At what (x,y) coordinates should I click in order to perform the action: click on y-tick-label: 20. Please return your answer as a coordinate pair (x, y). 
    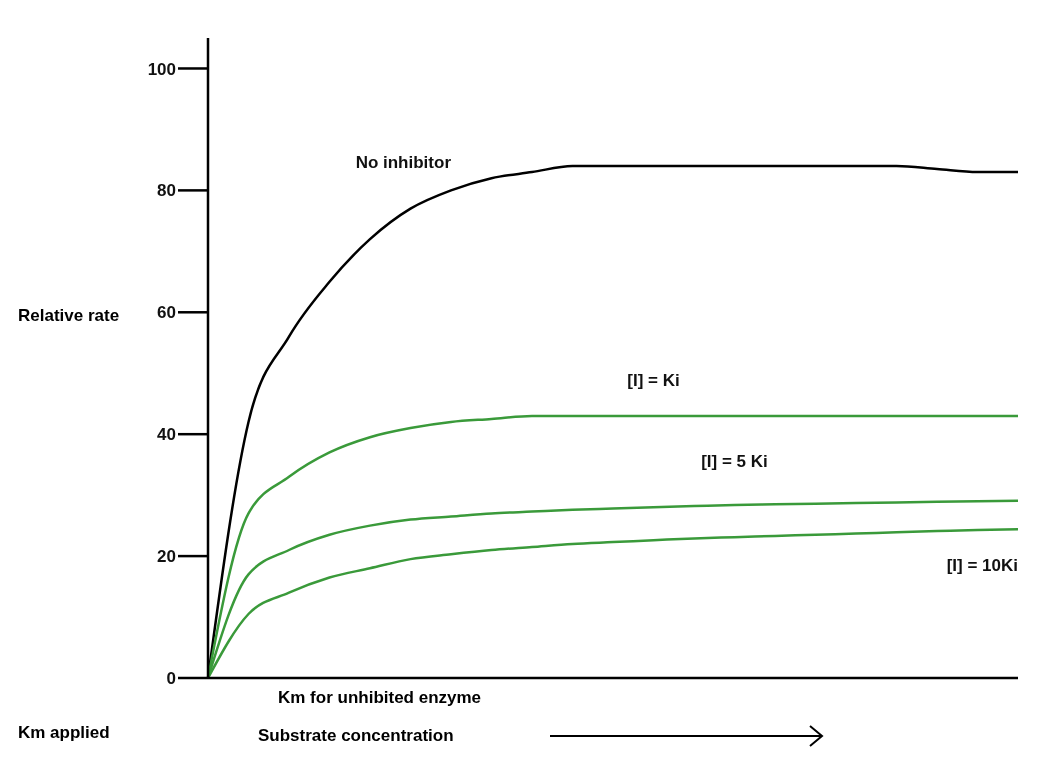
    Looking at the image, I should click on (166, 557).